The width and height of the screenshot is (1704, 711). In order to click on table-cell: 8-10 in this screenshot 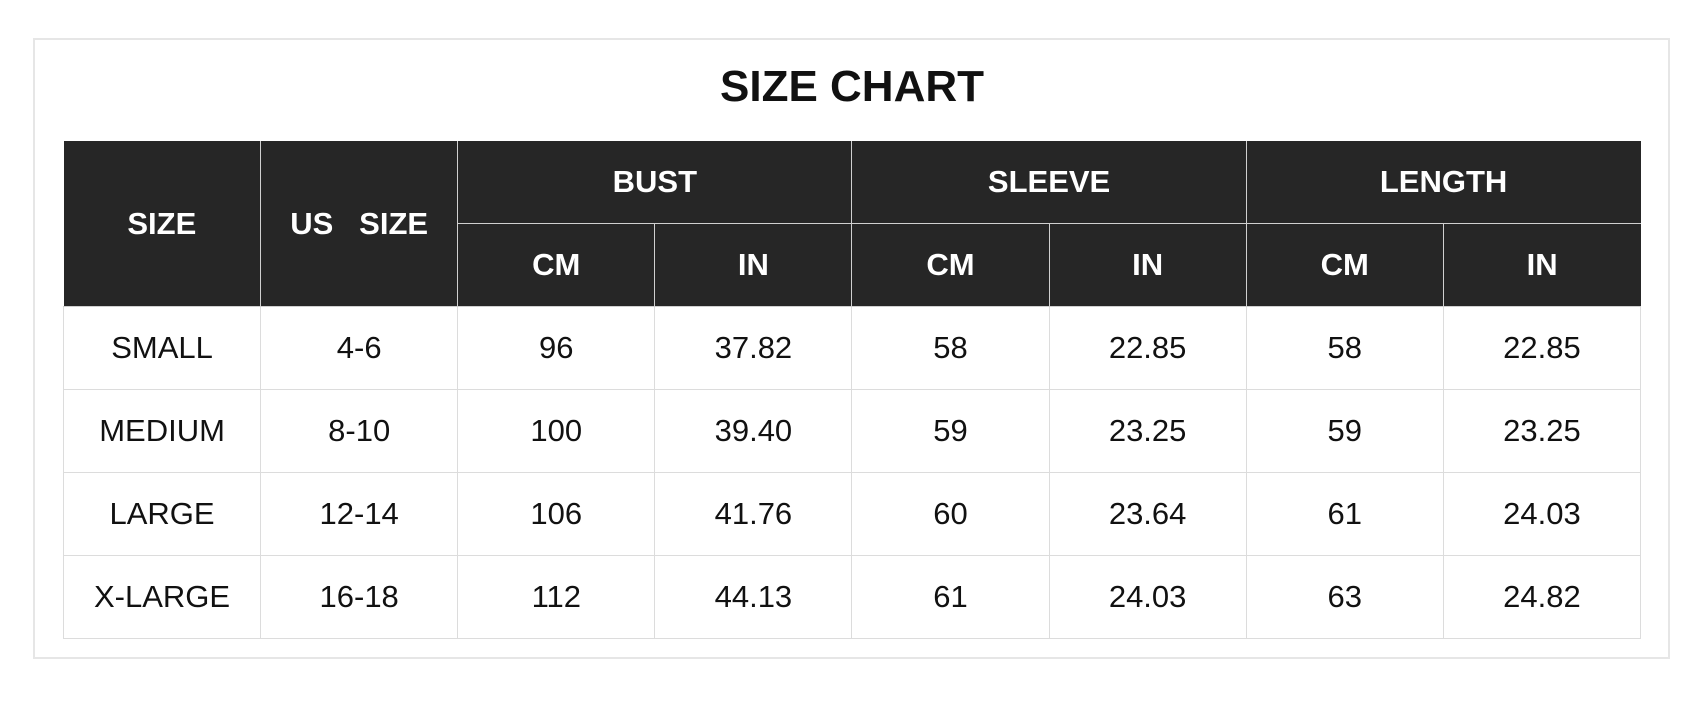, I will do `click(359, 431)`.